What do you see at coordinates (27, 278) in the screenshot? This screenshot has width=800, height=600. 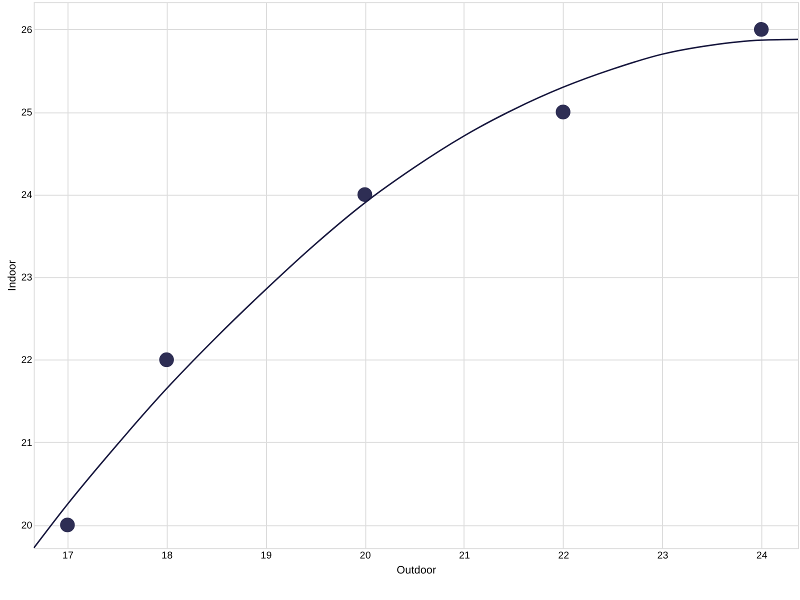 I see `y-tick-label: 23` at bounding box center [27, 278].